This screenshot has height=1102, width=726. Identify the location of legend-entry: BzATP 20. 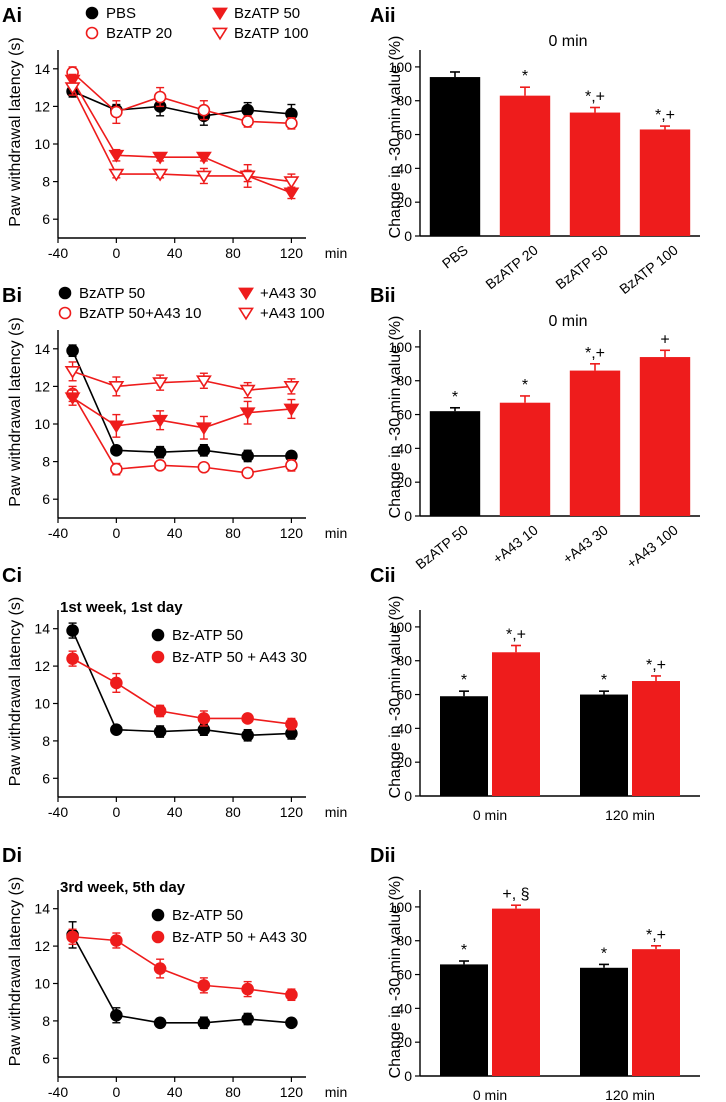
(128, 33).